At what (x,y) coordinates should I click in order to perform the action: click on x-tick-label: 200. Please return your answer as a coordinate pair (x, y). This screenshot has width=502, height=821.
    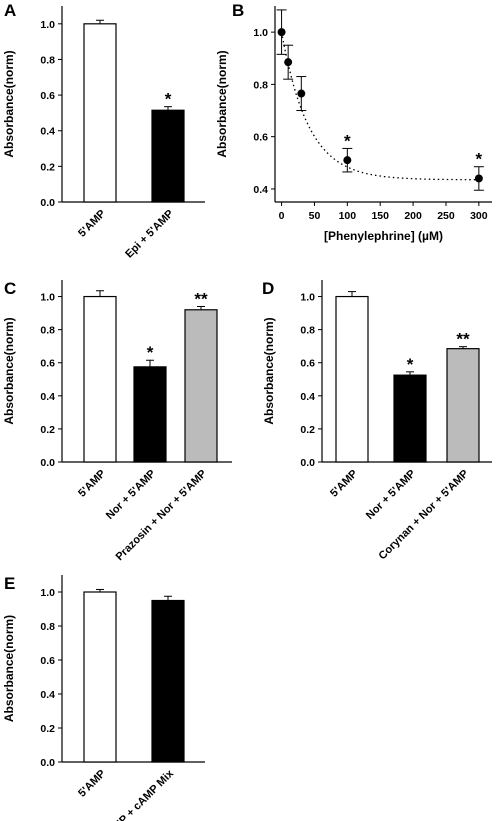
    Looking at the image, I should click on (413, 216).